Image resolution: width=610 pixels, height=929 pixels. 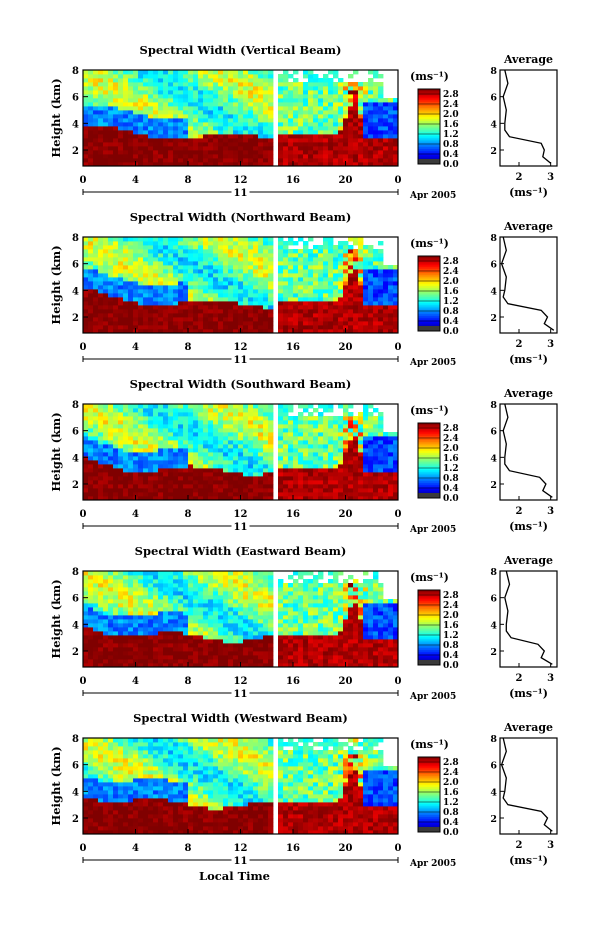 I want to click on colorbar-tick-label: 2.0, so click(x=451, y=449).